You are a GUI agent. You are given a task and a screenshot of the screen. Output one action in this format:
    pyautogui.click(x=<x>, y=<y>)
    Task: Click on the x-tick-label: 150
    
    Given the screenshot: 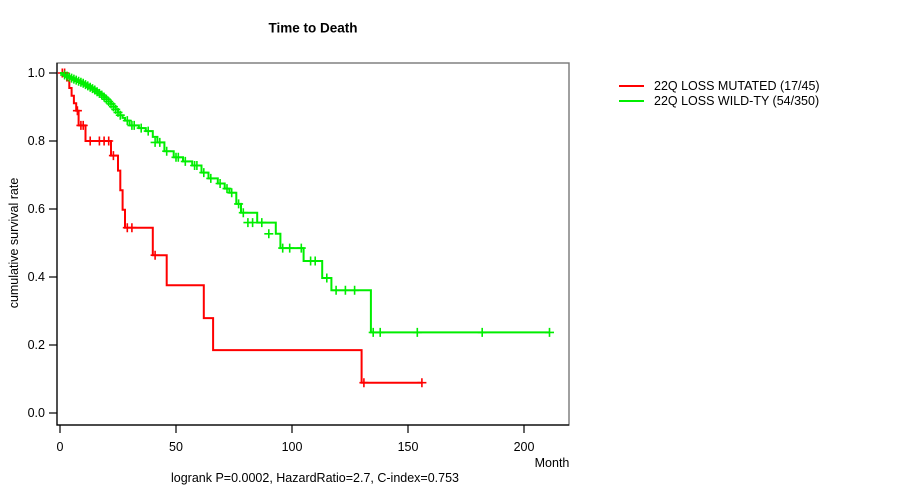 What is the action you would take?
    pyautogui.click(x=408, y=447)
    